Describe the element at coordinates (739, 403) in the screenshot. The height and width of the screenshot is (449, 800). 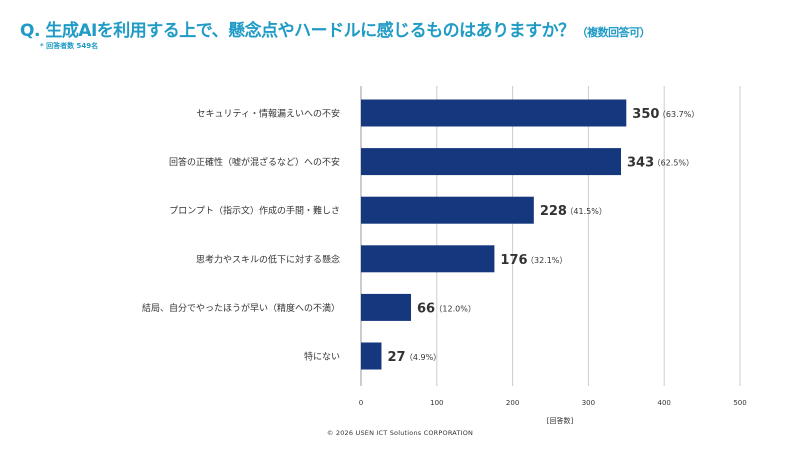
I see `tick-label: 500` at that location.